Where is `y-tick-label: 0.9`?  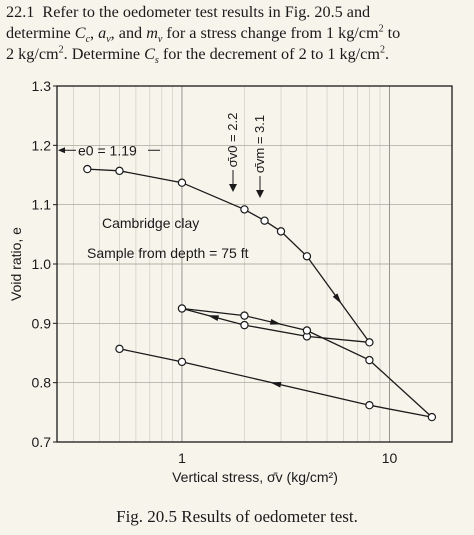
y-tick-label: 0.9 is located at coordinates (42, 323).